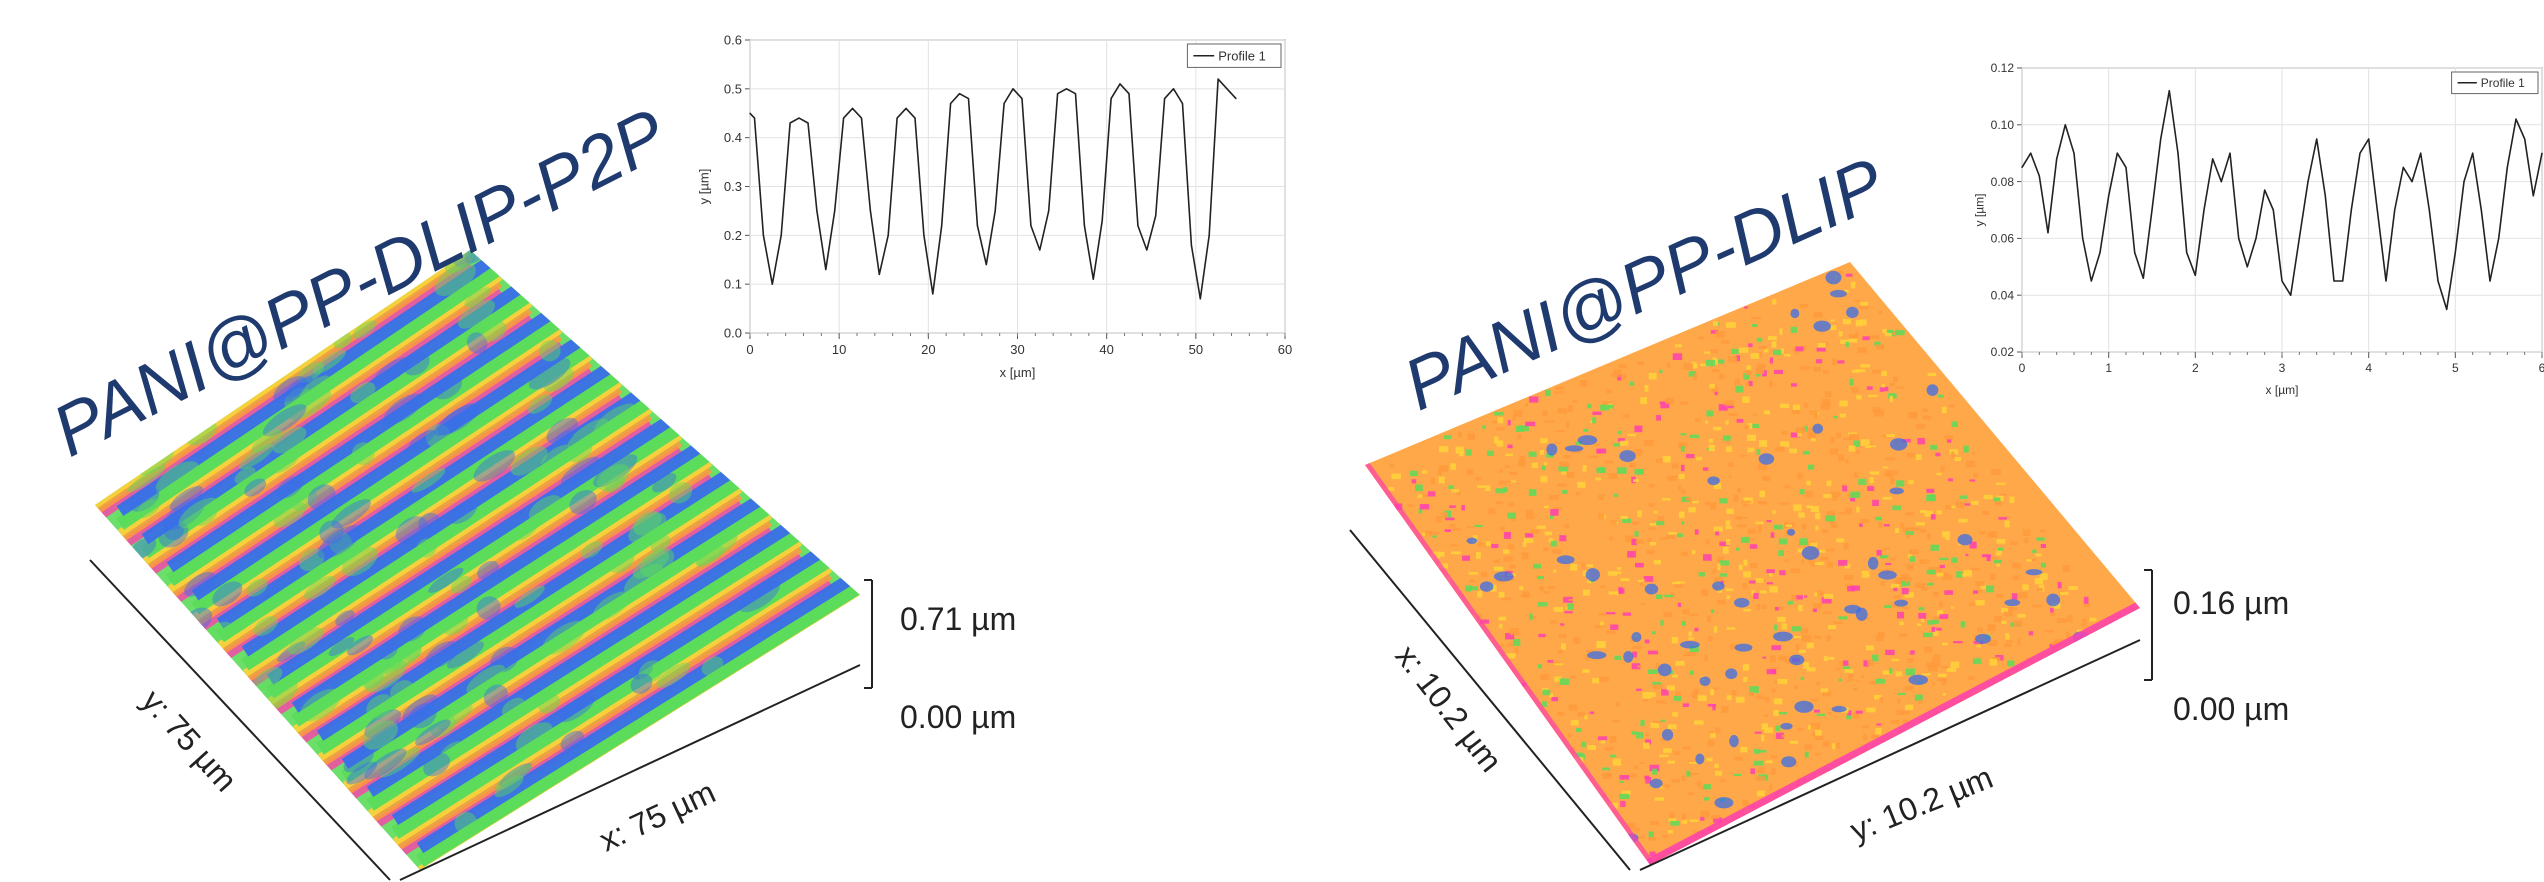 The height and width of the screenshot is (882, 2544). I want to click on axis-line-x-right, so click(1490, 700).